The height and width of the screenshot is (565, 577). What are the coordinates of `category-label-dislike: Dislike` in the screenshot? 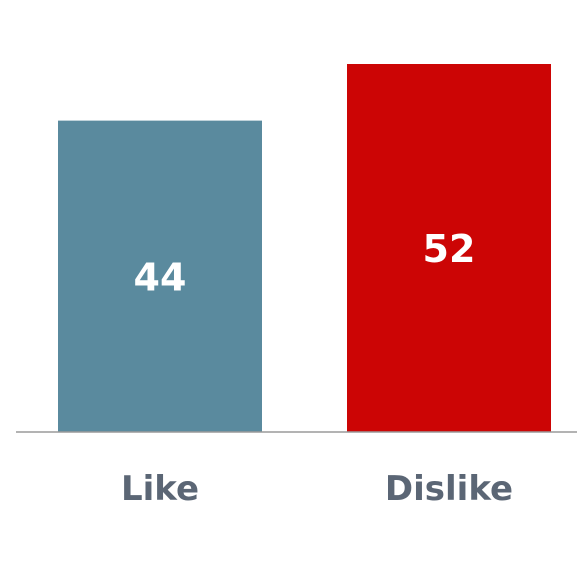 It's located at (449, 489).